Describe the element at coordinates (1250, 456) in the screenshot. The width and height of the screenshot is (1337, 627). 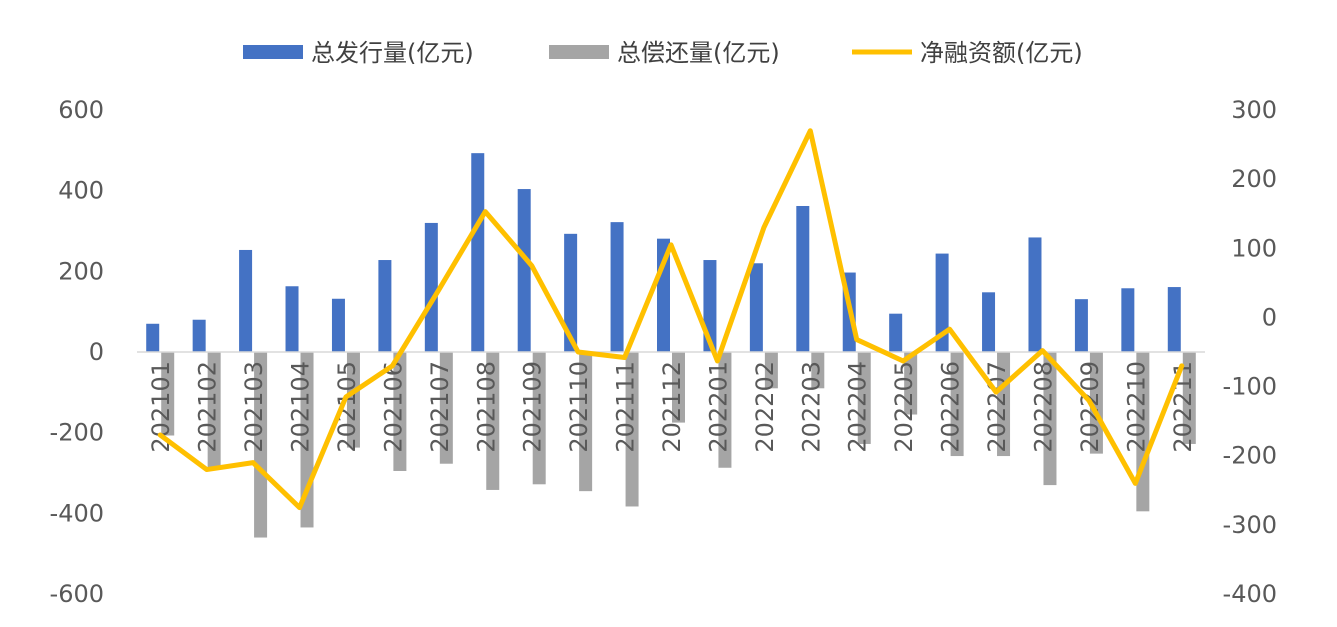
I see `right-axis-tick-label: -200` at that location.